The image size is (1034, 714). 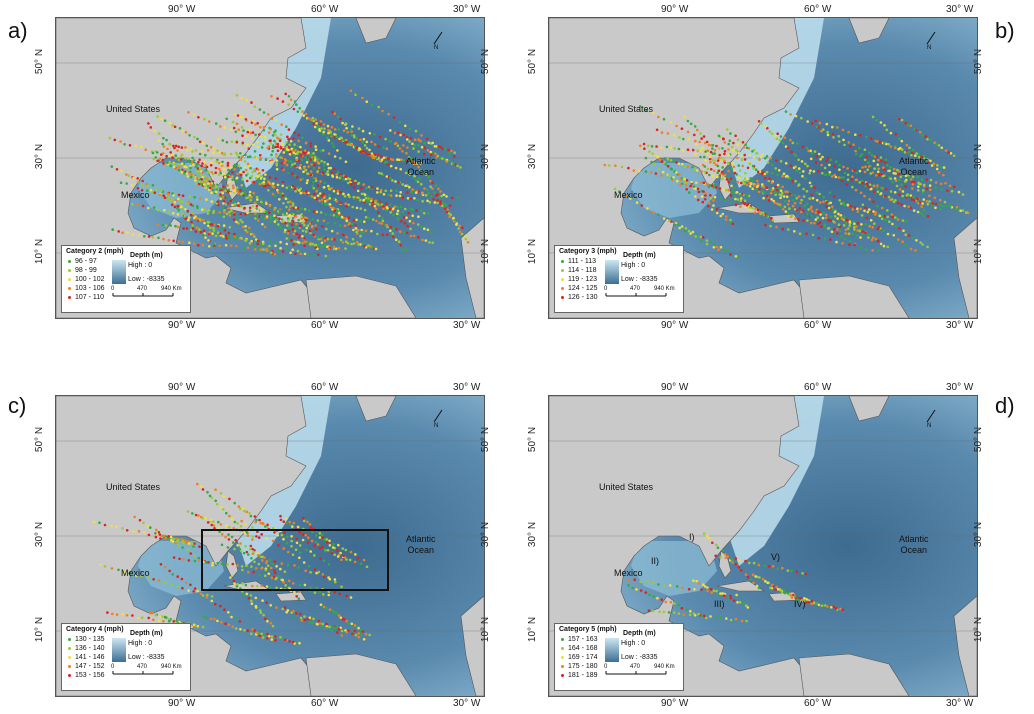 I want to click on land-mass, so click(x=854, y=296).